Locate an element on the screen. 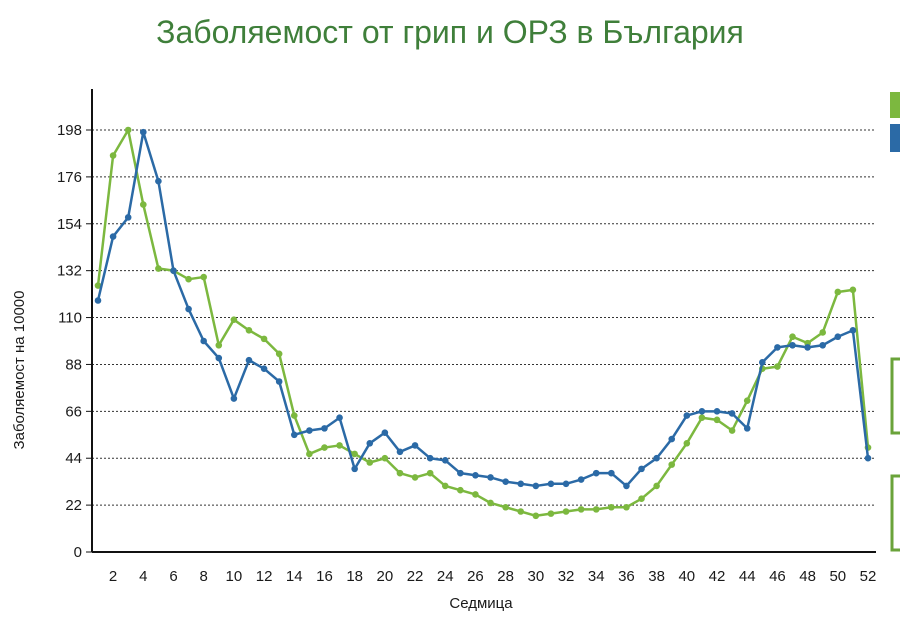 The image size is (900, 626). x-tick-label: 52 is located at coordinates (868, 576).